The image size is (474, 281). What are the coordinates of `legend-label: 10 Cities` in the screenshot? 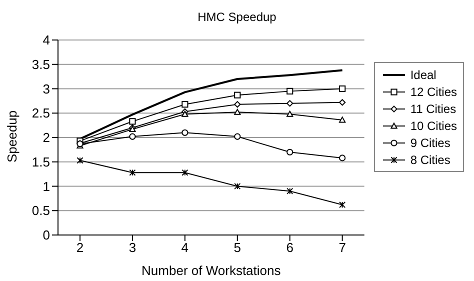 It's located at (433, 125).